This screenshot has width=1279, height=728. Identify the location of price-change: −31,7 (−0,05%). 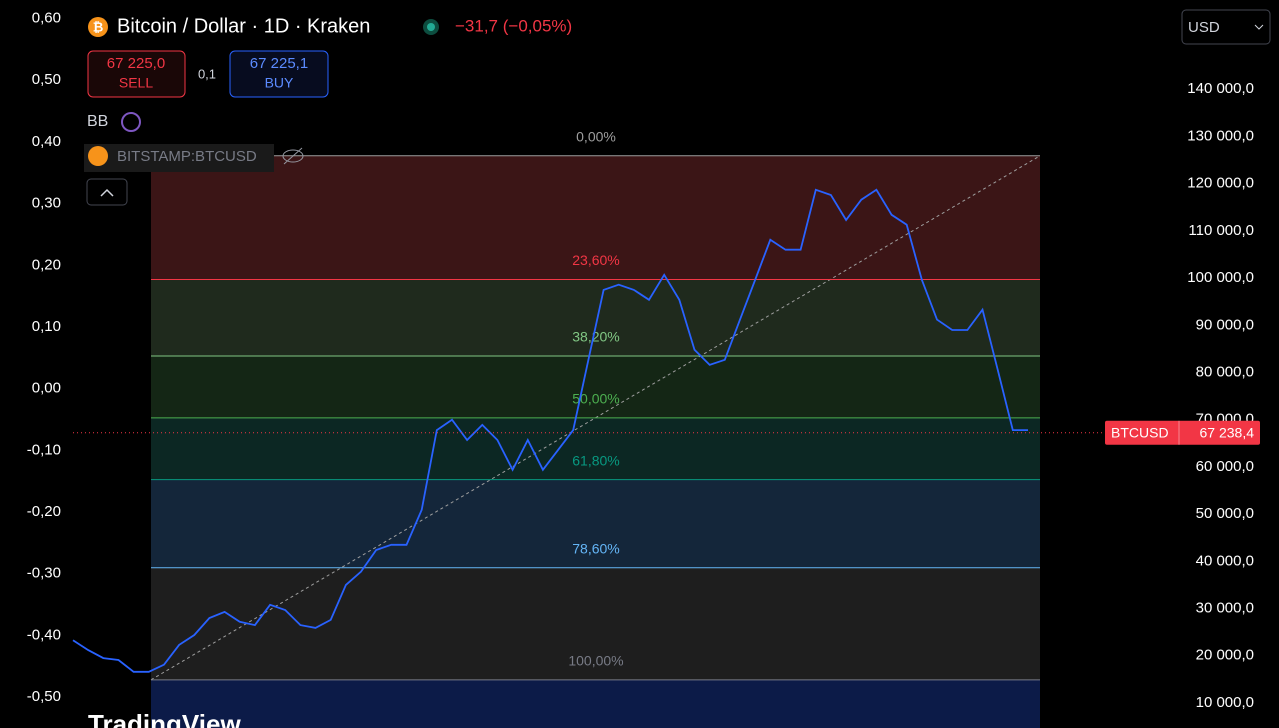
(513, 25).